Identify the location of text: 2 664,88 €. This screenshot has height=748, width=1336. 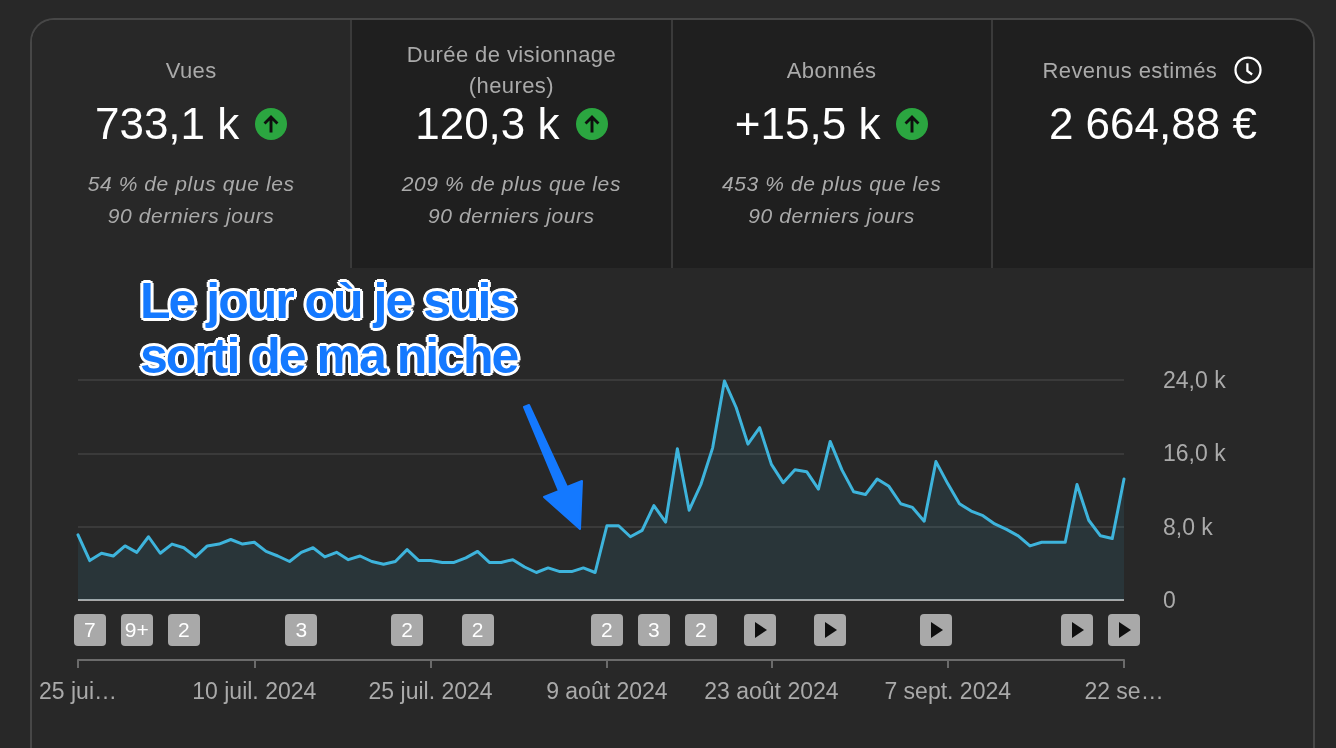
(1152, 123).